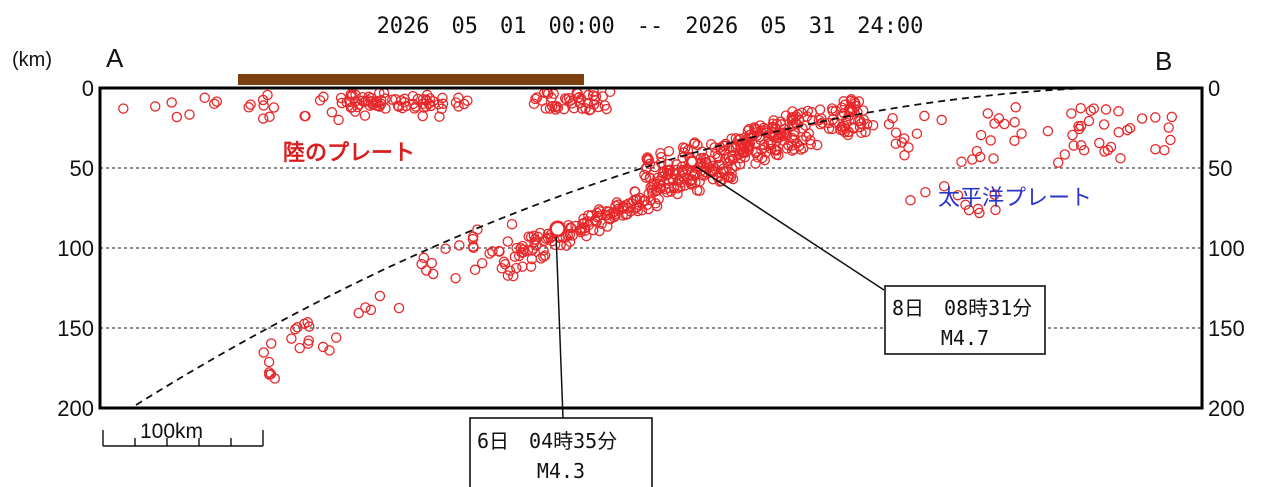  I want to click on continental-plate-label: 陸のプレート, so click(349, 152).